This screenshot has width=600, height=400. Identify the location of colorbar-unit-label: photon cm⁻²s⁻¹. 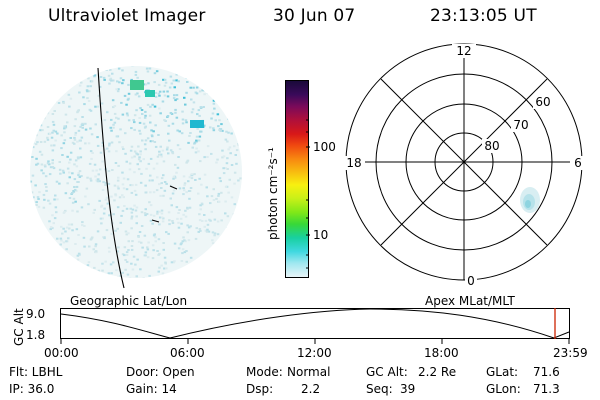
(273, 193).